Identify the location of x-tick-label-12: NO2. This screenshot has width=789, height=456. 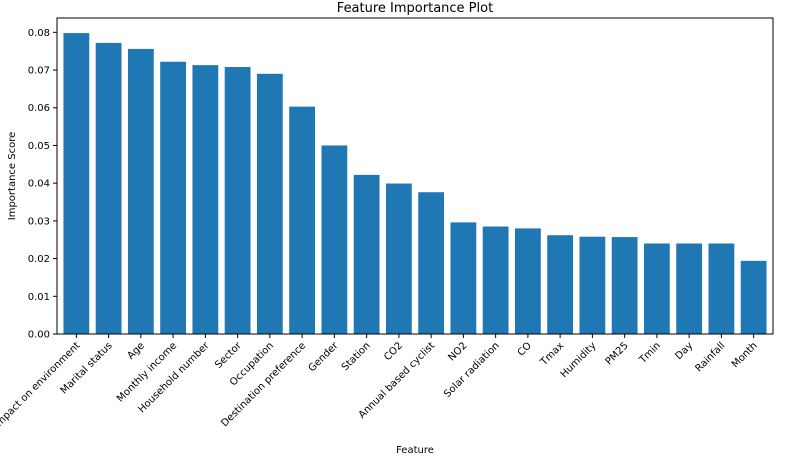
(457, 351).